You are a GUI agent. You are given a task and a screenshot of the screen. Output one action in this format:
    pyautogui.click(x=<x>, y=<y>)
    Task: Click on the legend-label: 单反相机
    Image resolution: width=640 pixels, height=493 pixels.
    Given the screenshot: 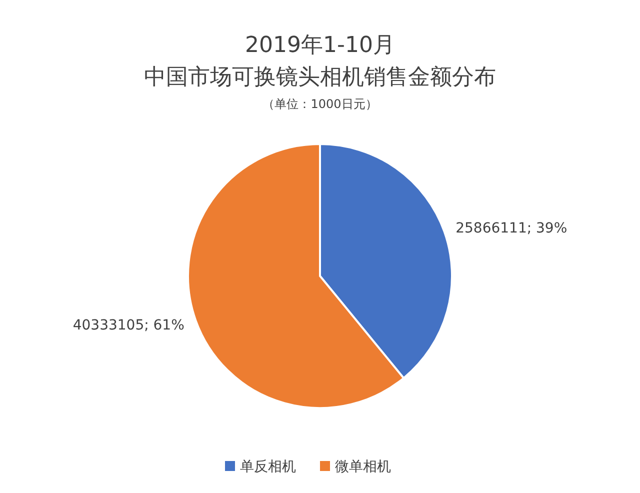 What is the action you would take?
    pyautogui.click(x=268, y=466)
    